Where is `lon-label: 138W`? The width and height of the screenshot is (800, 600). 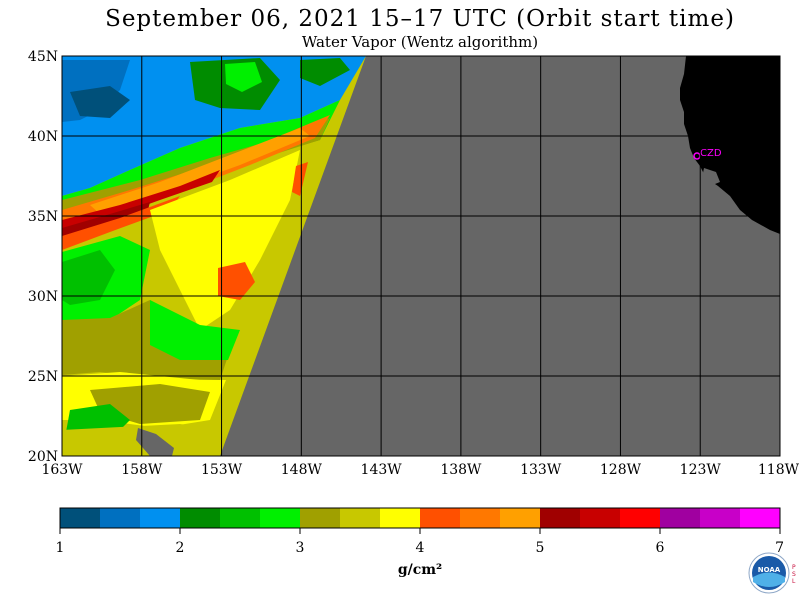 lon-label: 138W is located at coordinates (461, 470).